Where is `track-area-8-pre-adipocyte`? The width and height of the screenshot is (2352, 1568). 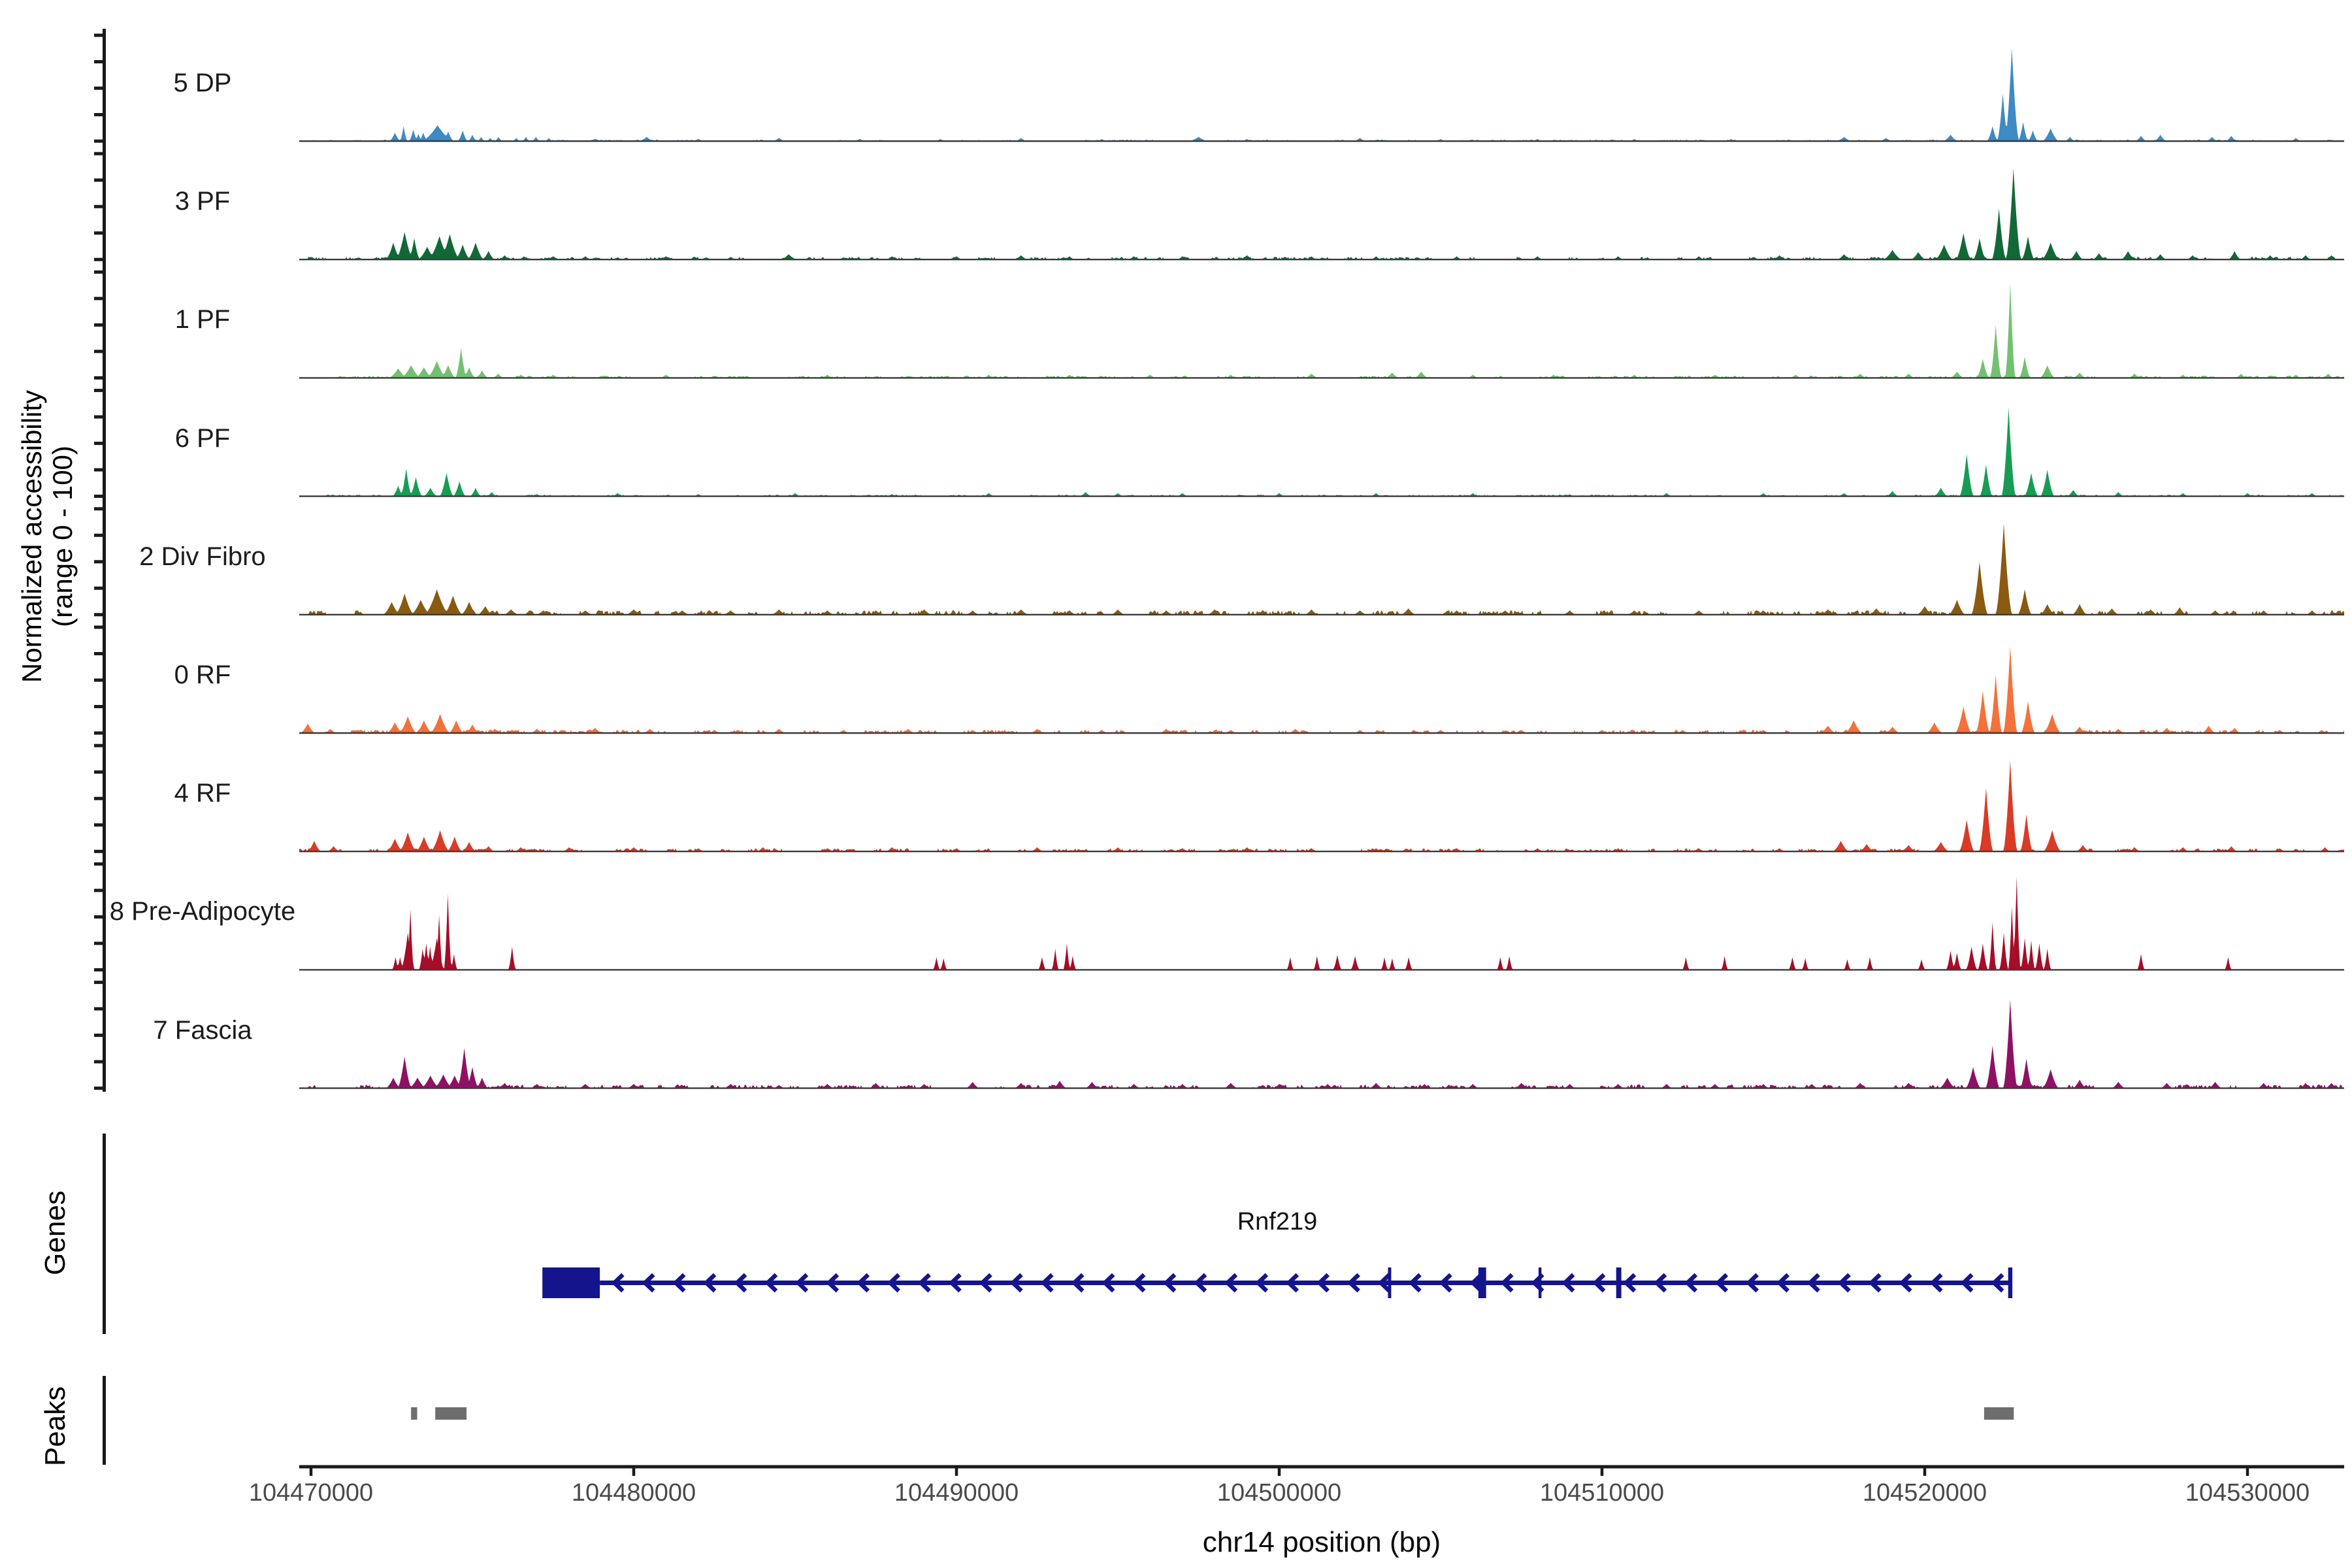
track-area-8-pre-adipocyte is located at coordinates (1321, 923).